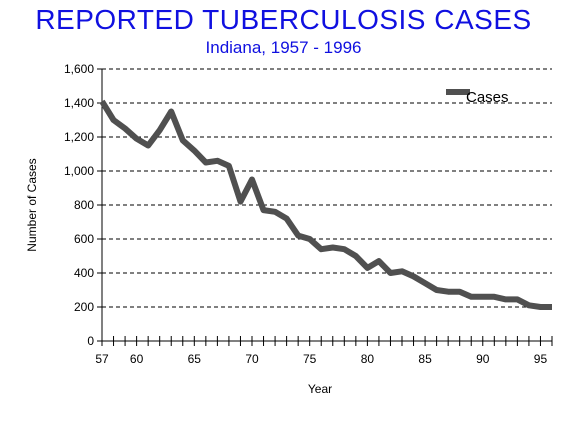 This screenshot has height=429, width=567. What do you see at coordinates (283, 19) in the screenshot?
I see `chart-title: REPORTED TUBERCULOSIS CASES` at bounding box center [283, 19].